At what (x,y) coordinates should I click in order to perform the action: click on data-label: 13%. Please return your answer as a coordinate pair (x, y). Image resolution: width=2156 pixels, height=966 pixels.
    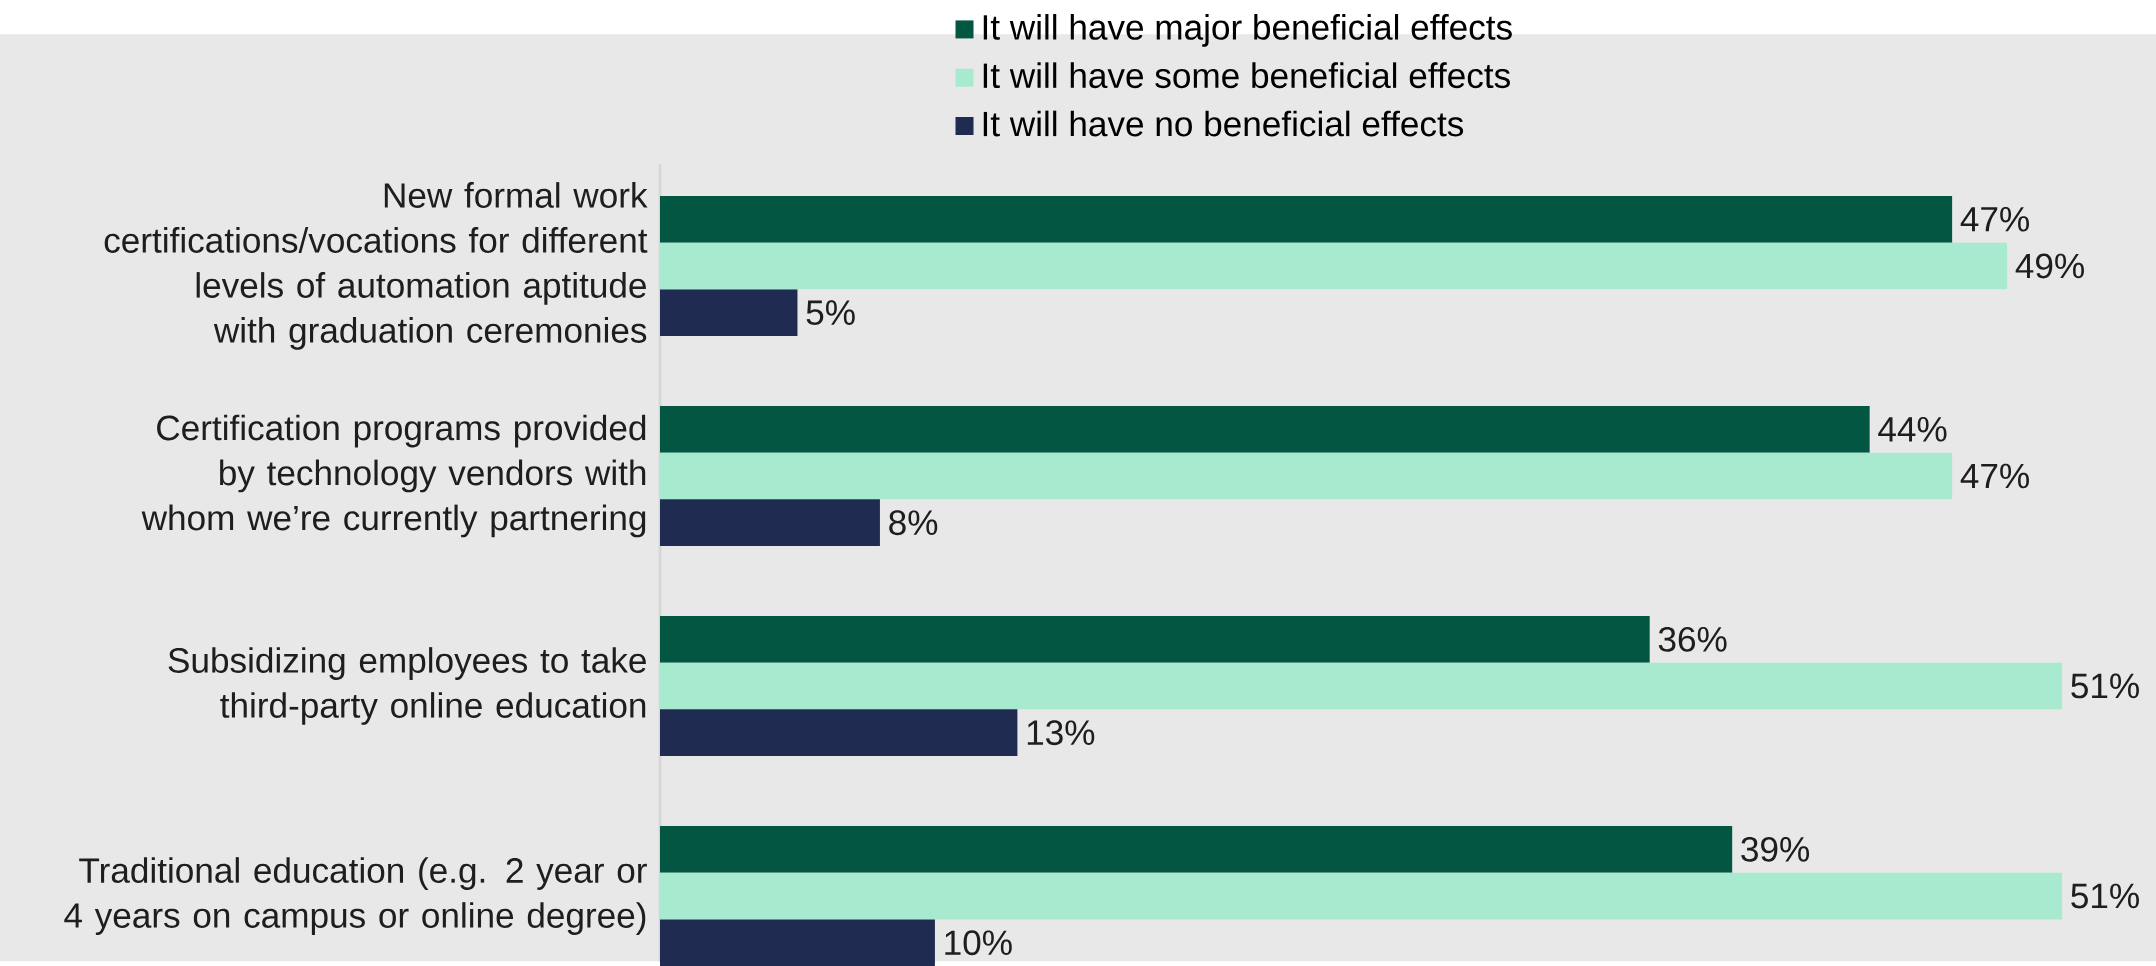
    Looking at the image, I should click on (1061, 733).